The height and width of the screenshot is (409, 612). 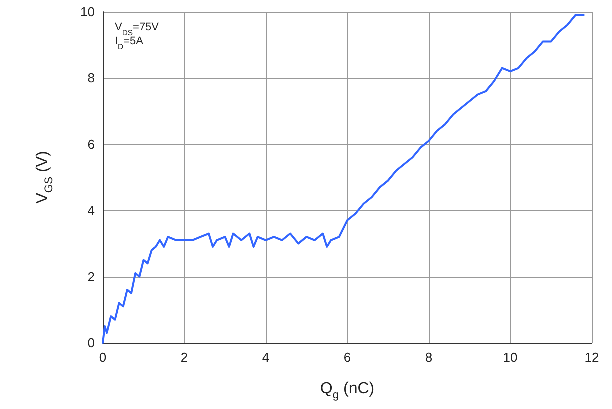 I want to click on y-tick-label: 10, so click(x=87, y=12).